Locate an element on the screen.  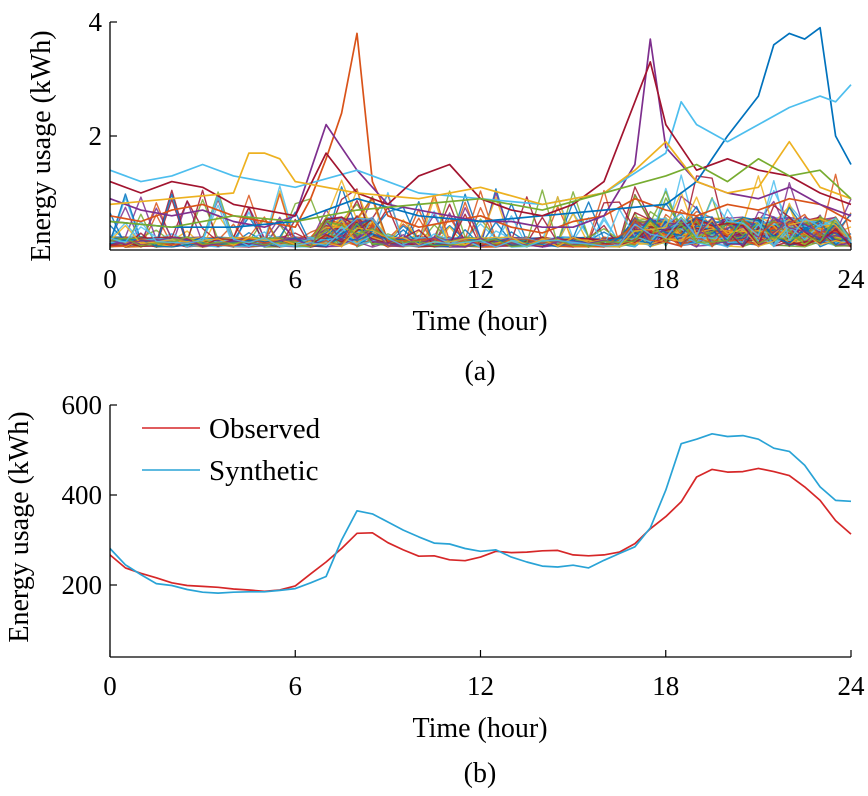
panel-a-x-tick-label-2: 12 is located at coordinates (480, 279).